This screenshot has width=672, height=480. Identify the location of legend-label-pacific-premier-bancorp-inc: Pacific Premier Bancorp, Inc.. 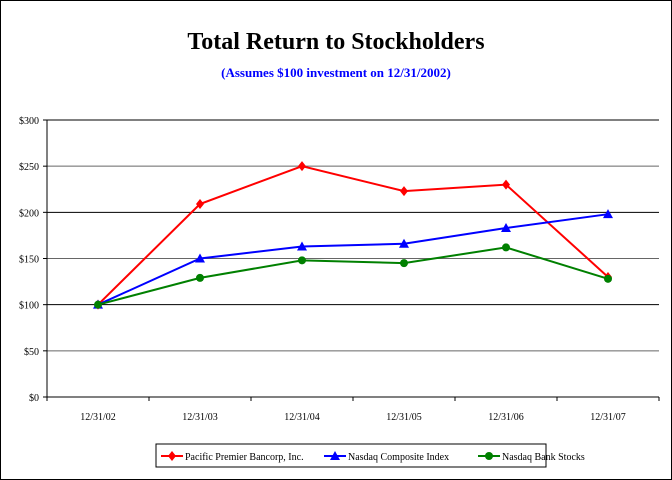
(244, 457).